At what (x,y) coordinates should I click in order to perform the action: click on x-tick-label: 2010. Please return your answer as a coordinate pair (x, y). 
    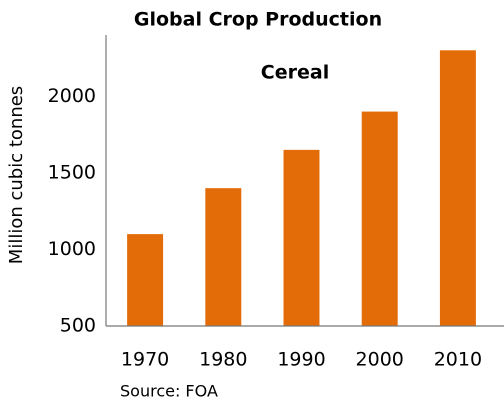
    Looking at the image, I should click on (458, 360).